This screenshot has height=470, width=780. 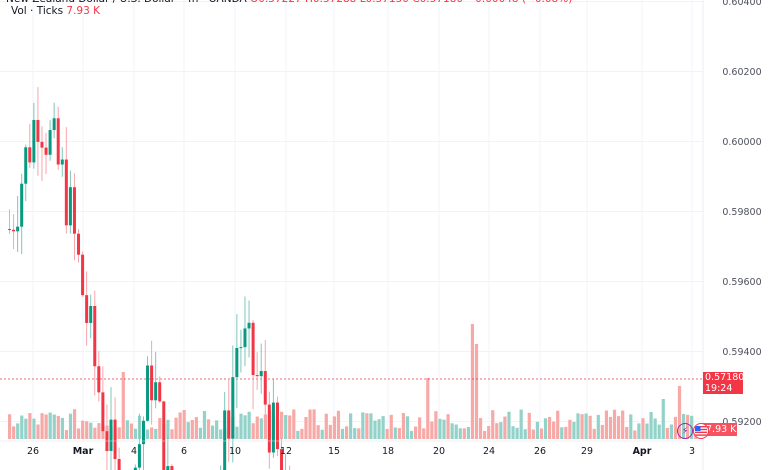 I want to click on time-tick: 3, so click(x=692, y=451).